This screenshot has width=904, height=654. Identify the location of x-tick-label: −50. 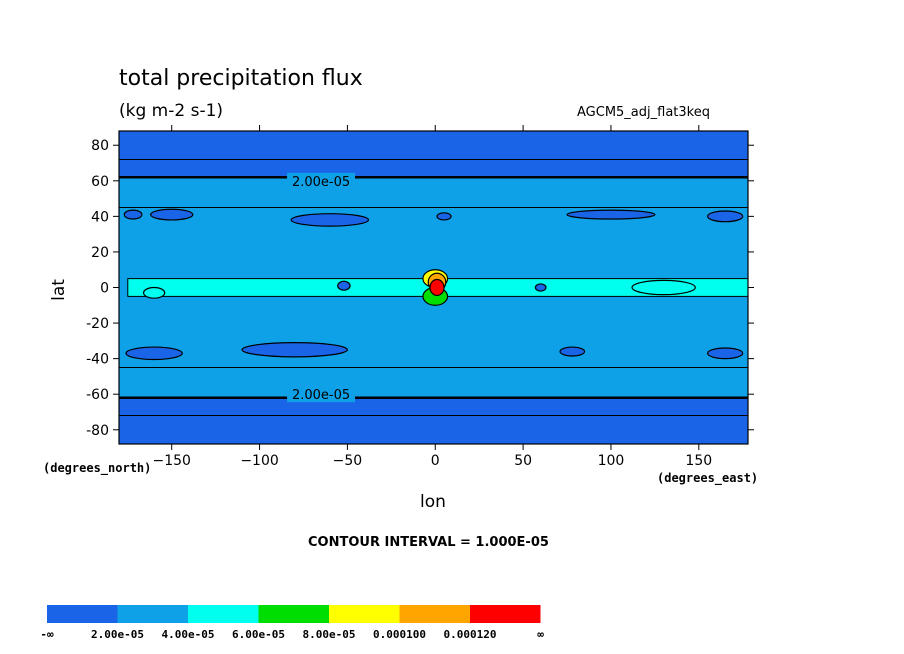
(348, 461).